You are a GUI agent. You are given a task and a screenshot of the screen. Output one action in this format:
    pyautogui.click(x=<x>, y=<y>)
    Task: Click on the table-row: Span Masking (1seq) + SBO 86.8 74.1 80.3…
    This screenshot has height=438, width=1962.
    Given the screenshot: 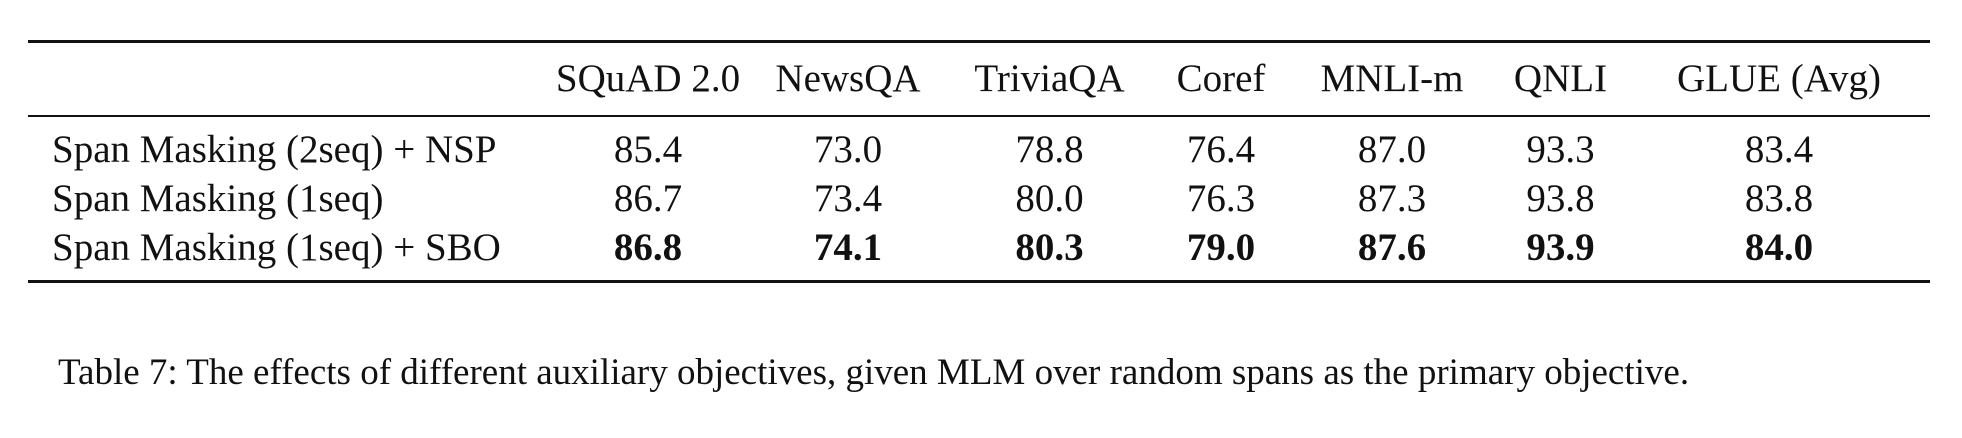 What is the action you would take?
    pyautogui.click(x=979, y=252)
    